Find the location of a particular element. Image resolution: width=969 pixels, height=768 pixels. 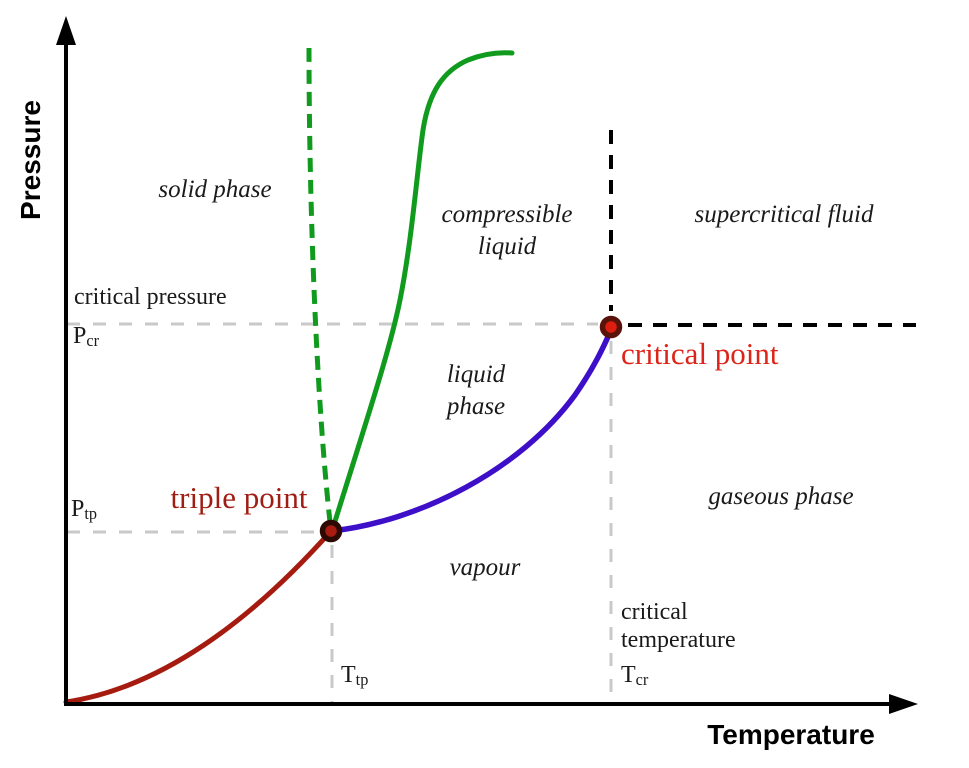

triple-point-pressure-symbol-subscript: tp is located at coordinates (91, 513).